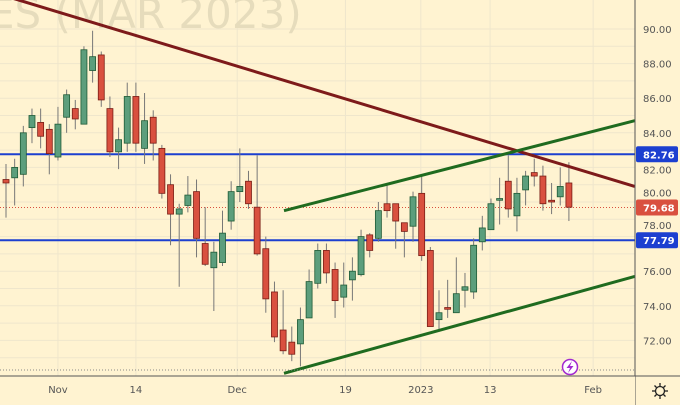 Image resolution: width=680 pixels, height=405 pixels. What do you see at coordinates (58, 390) in the screenshot?
I see `time-tick-label: Nov` at bounding box center [58, 390].